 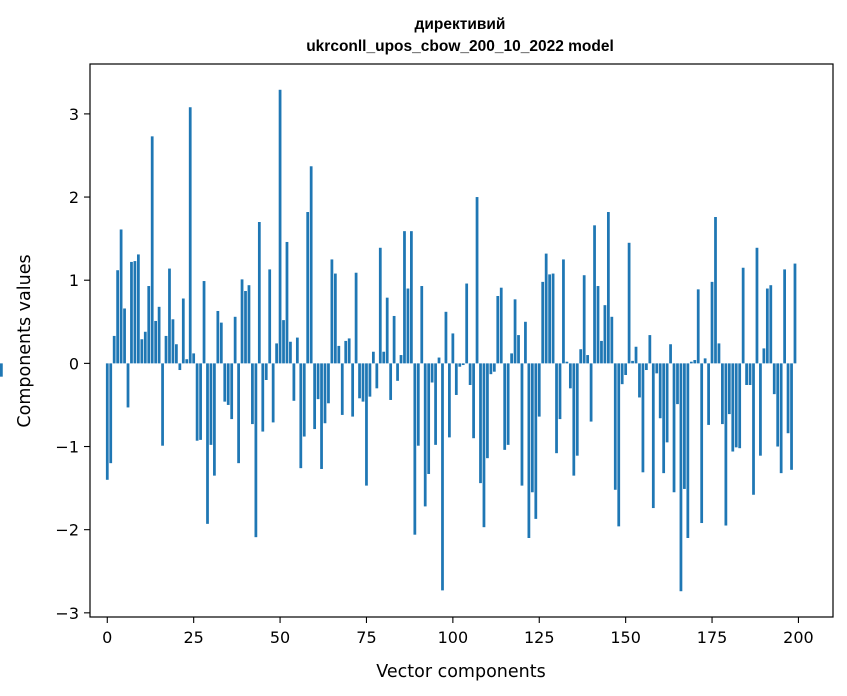 What do you see at coordinates (453, 637) in the screenshot?
I see `x-tick-label: 100` at bounding box center [453, 637].